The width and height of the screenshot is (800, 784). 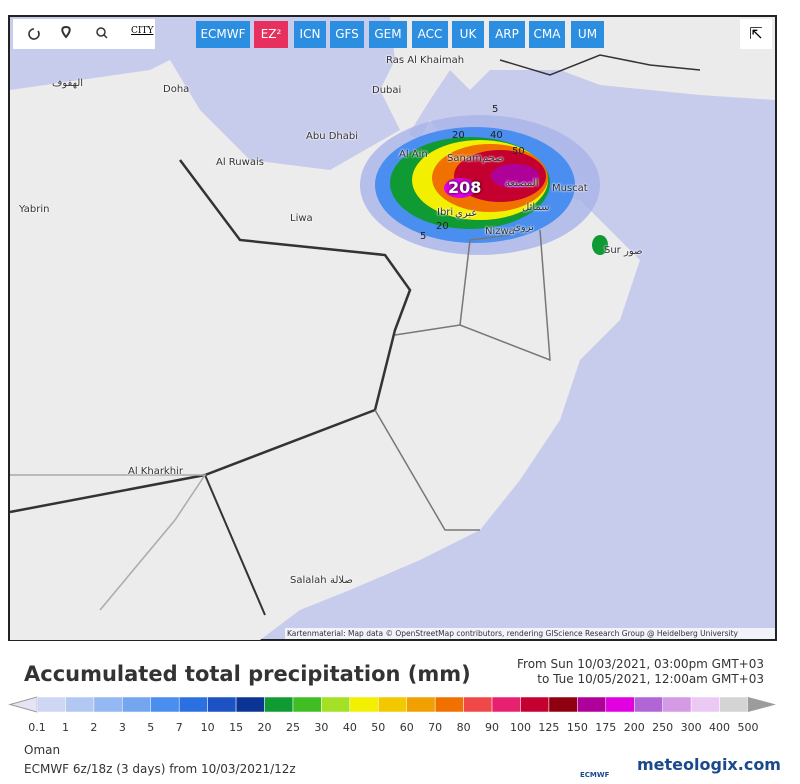 What do you see at coordinates (587, 34) in the screenshot?
I see `model-button: UM` at bounding box center [587, 34].